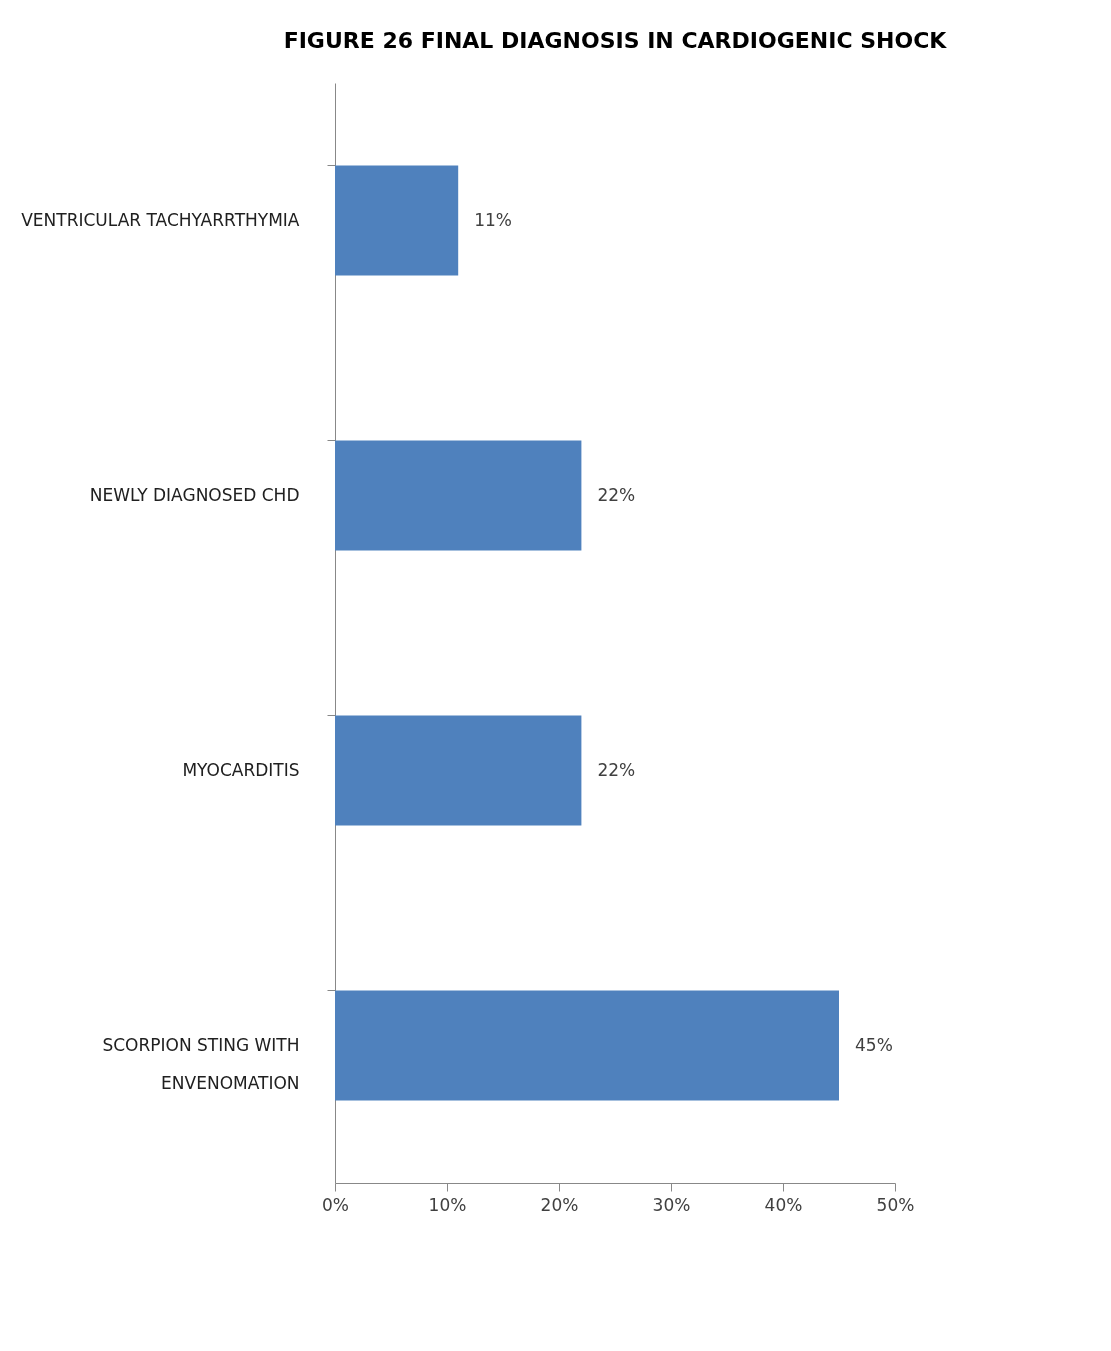 This screenshot has height=1351, width=1111. What do you see at coordinates (447, 1204) in the screenshot?
I see `x-tick-label: 10%` at bounding box center [447, 1204].